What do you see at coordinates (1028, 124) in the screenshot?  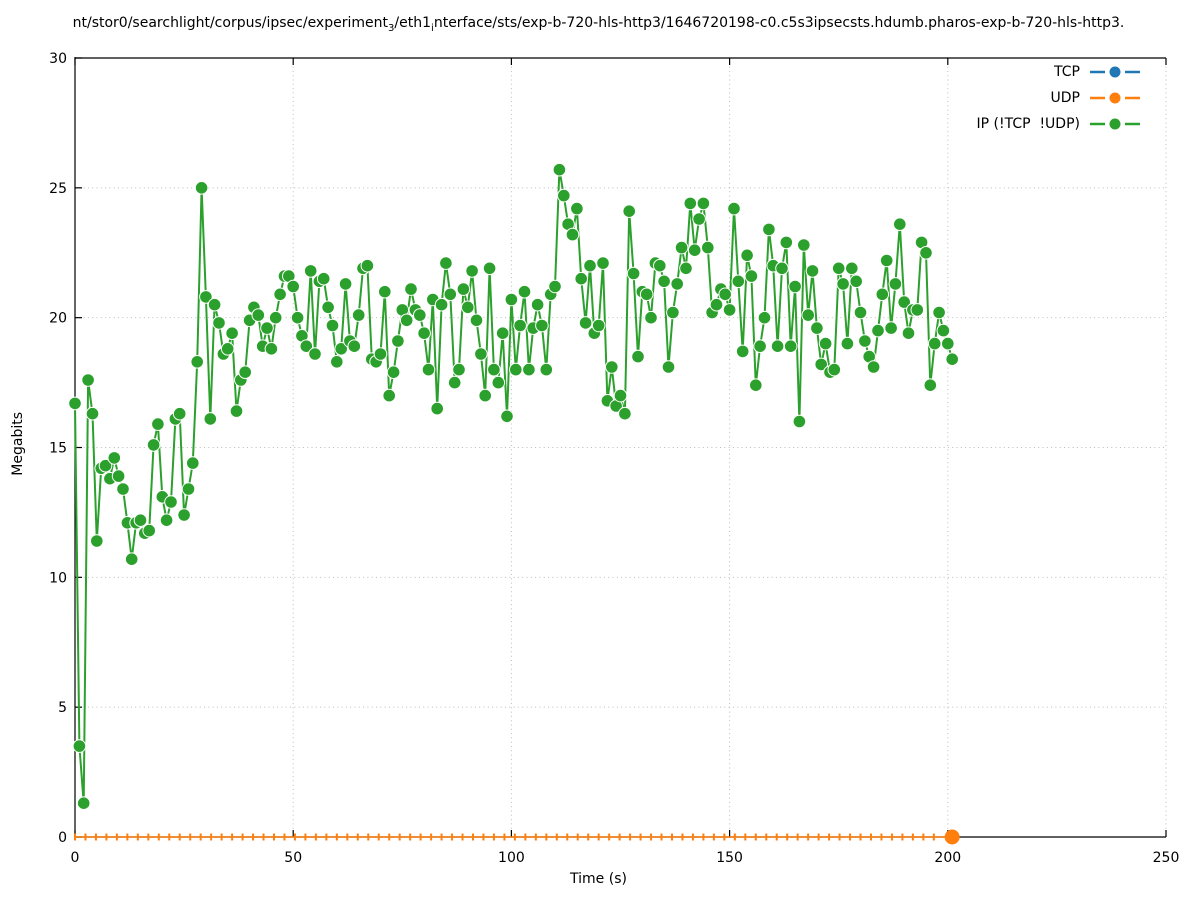 I see `legend-label: IP (!TCP !UDP)` at bounding box center [1028, 124].